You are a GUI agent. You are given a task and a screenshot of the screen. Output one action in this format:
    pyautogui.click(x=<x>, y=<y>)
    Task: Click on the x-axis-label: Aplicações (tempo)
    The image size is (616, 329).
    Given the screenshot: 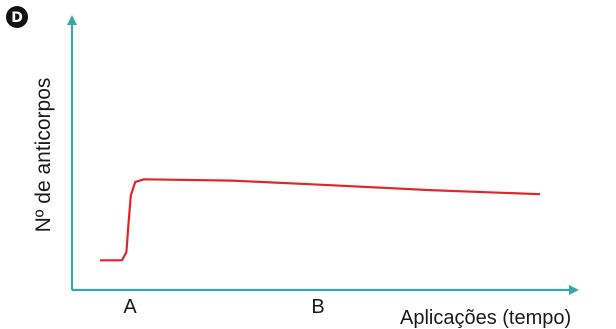 What is the action you would take?
    pyautogui.click(x=485, y=318)
    